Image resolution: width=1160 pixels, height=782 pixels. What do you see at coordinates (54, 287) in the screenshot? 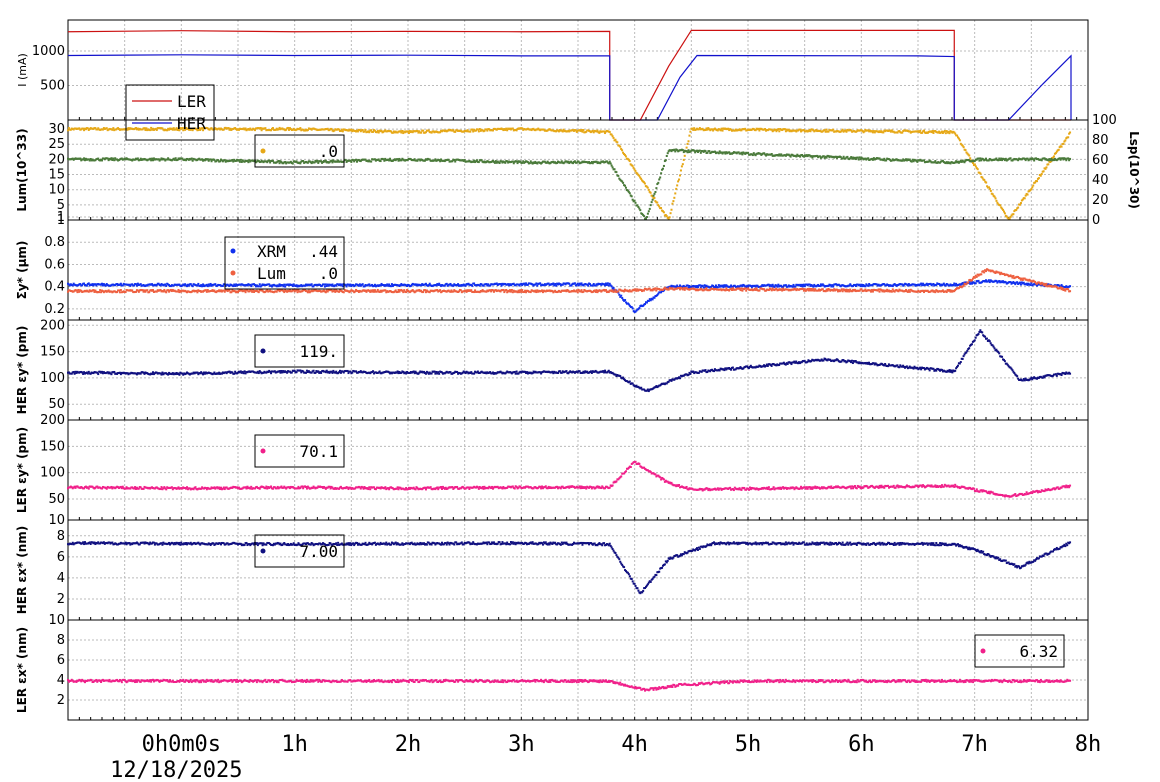
I see `y-tick-label: 0.4` at bounding box center [54, 287].